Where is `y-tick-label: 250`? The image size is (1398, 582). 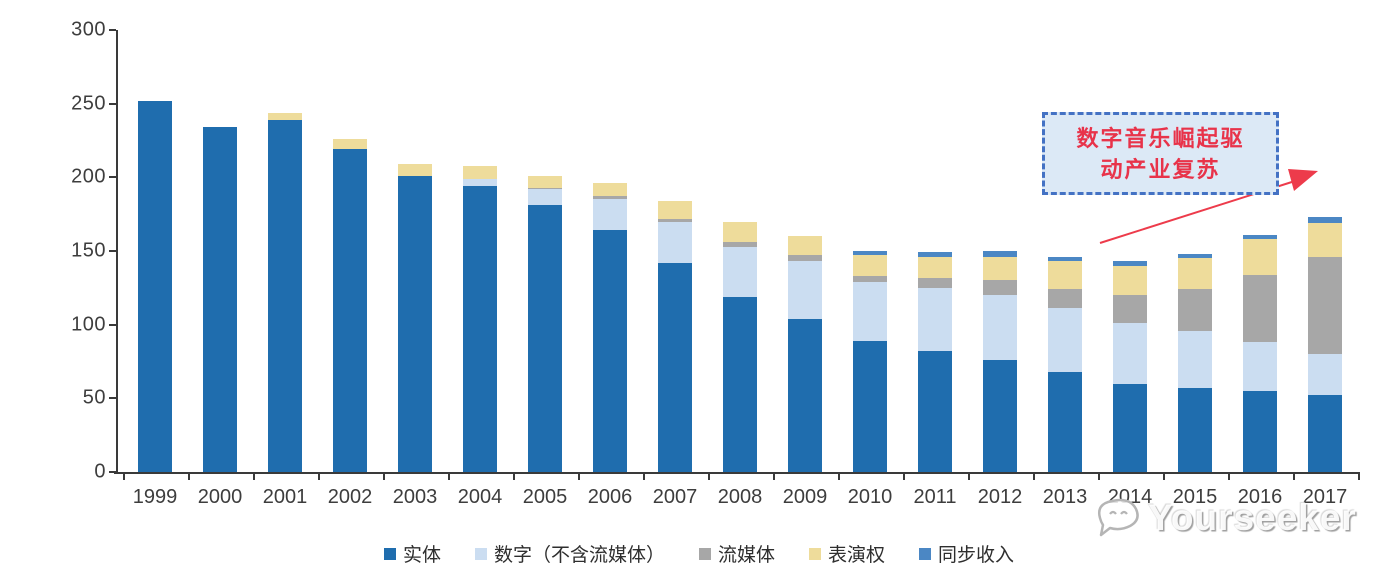 y-tick-label: 250 is located at coordinates (88, 103).